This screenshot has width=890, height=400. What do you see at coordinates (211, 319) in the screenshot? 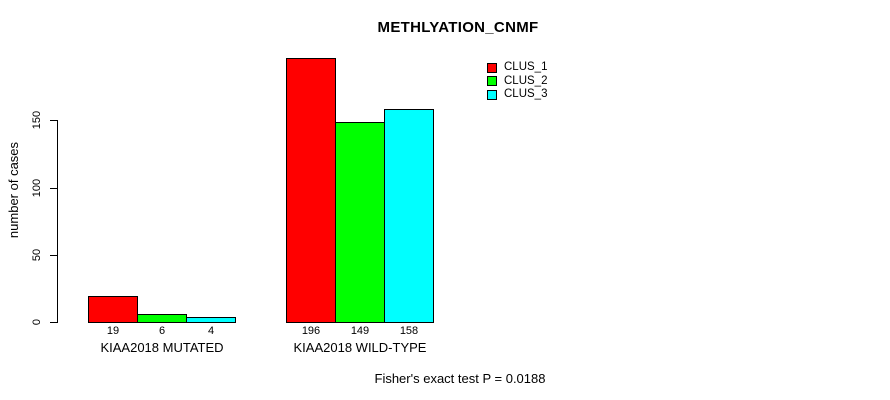
I see `bar-clus-3-kiaa2018-mutated` at bounding box center [211, 319].